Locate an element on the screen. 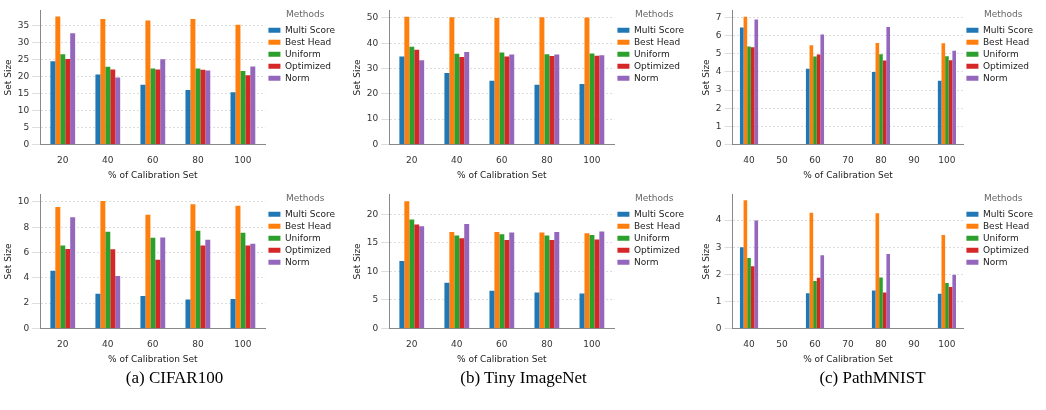  y-tick-label: 50 is located at coordinates (372, 17).